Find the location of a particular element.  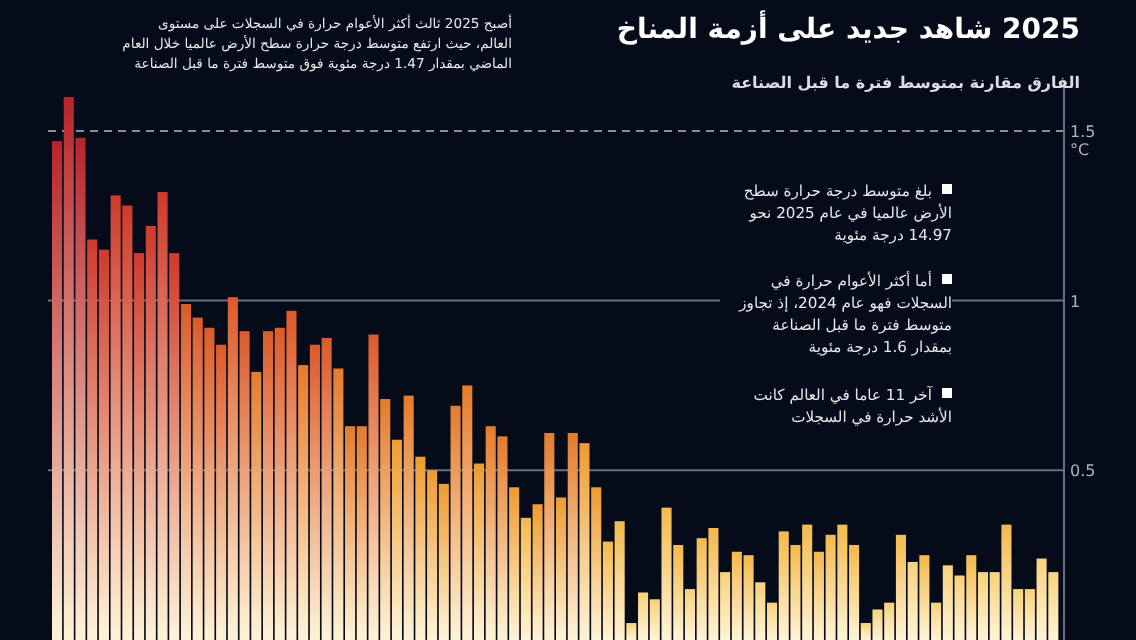

y-axis-title: °C is located at coordinates (1080, 149).